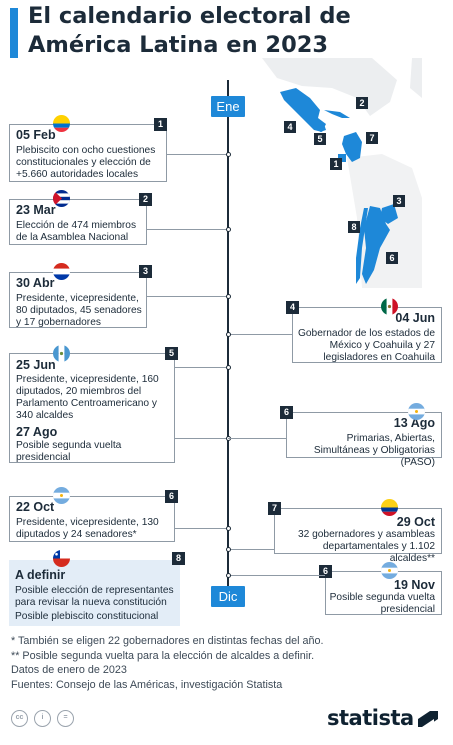  Describe the element at coordinates (352, 147) in the screenshot. I see `colombia-shape` at that location.